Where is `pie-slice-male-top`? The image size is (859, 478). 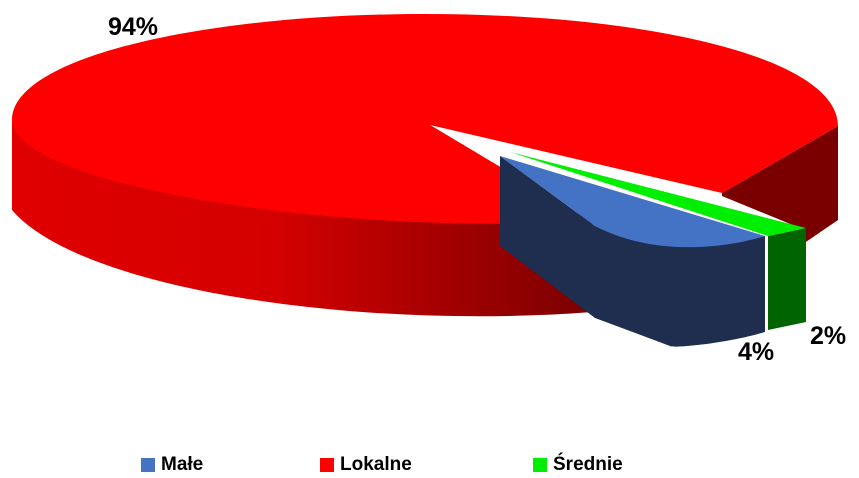
pie-slice-male-top is located at coordinates (632, 202).